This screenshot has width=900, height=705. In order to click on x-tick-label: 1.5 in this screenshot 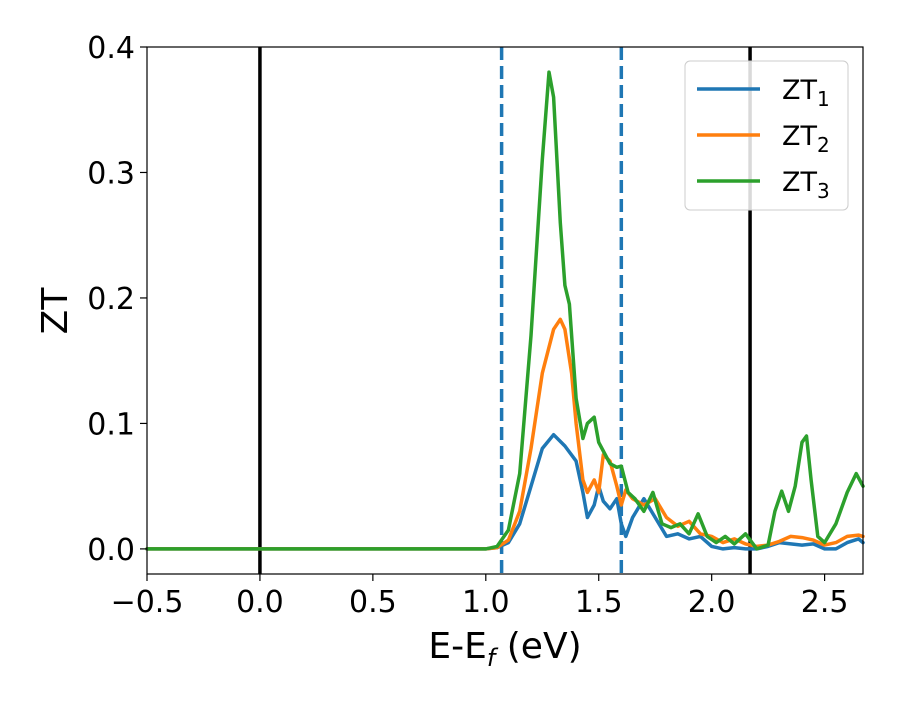, I will do `click(599, 602)`.